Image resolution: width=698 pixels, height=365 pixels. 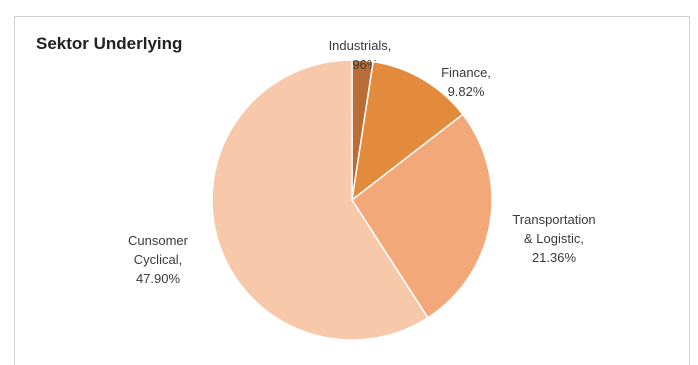 I want to click on pie-slice-transportation-logistic, so click(x=421, y=216).